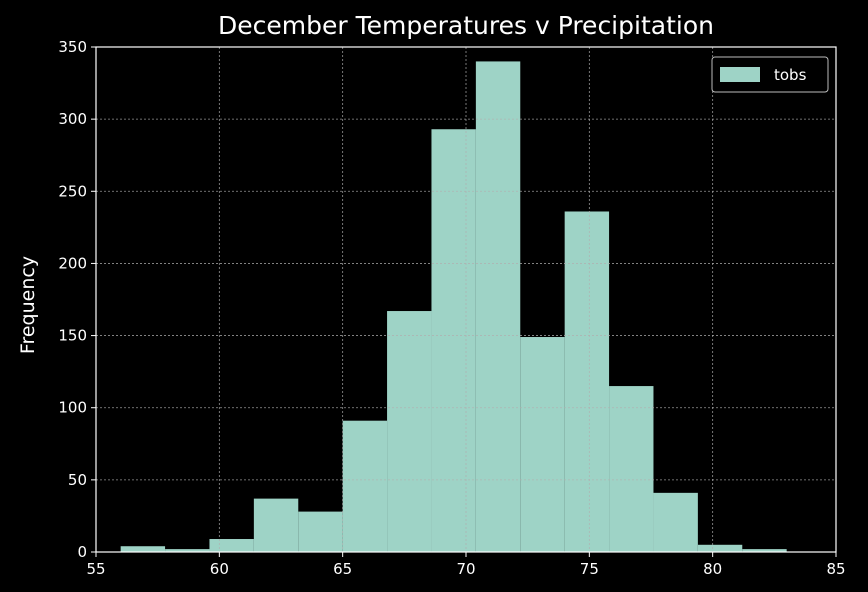 This screenshot has height=592, width=868. Describe the element at coordinates (95, 569) in the screenshot. I see `x-tick-label: 55` at that location.